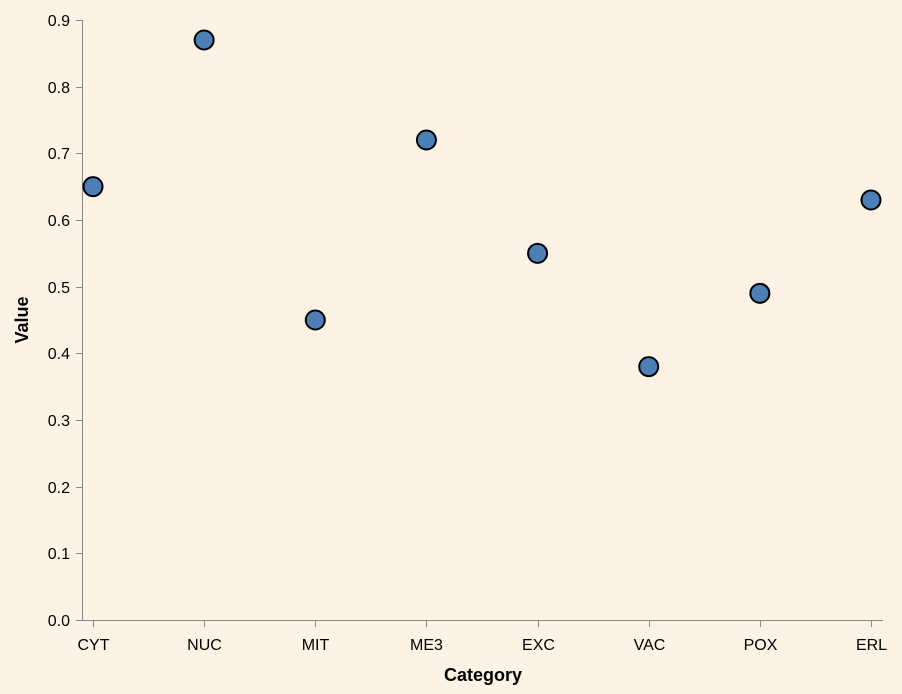 Image resolution: width=902 pixels, height=694 pixels. What do you see at coordinates (538, 253) in the screenshot?
I see `data-point-exc` at bounding box center [538, 253].